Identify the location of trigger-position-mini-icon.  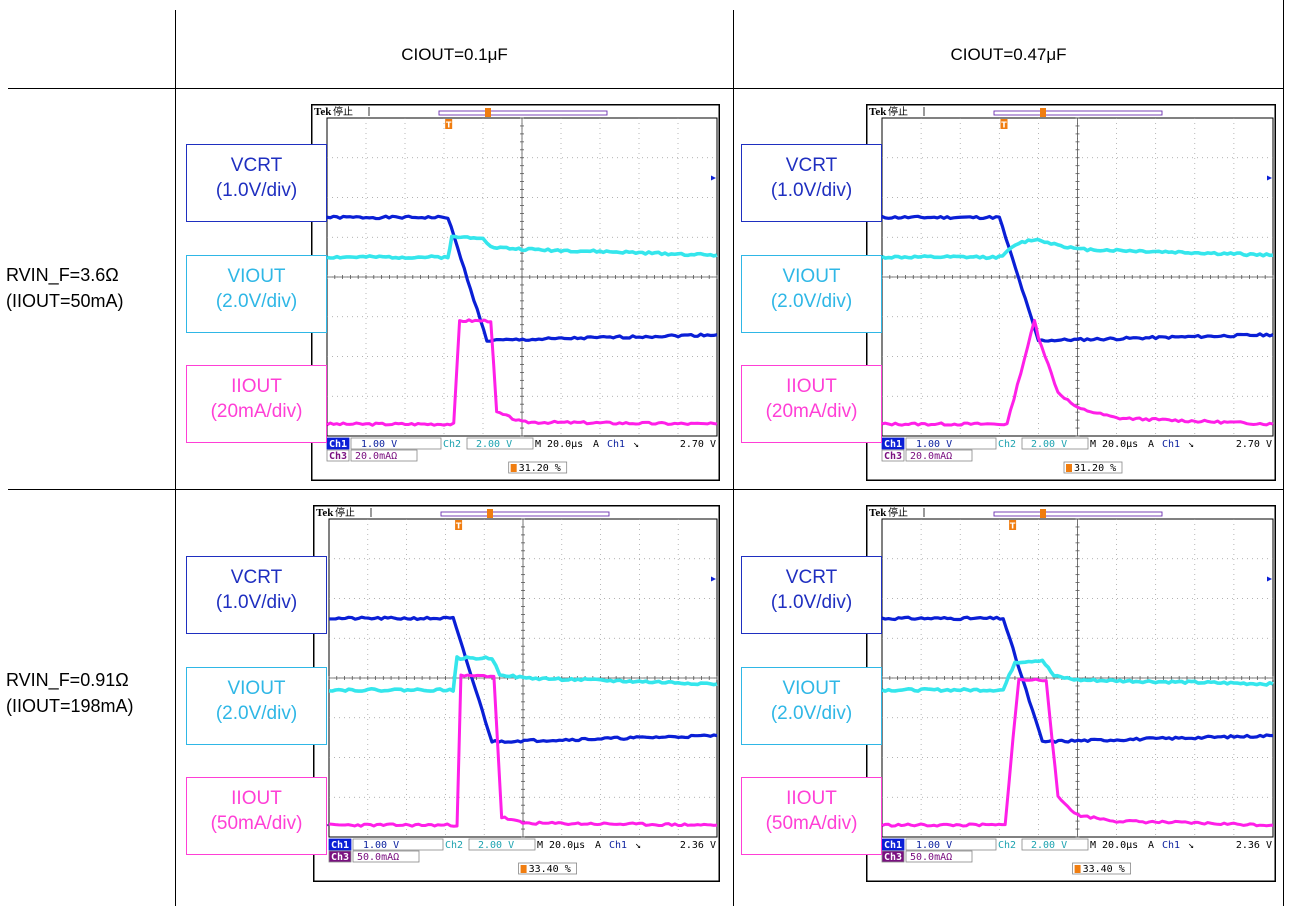
(1069, 468).